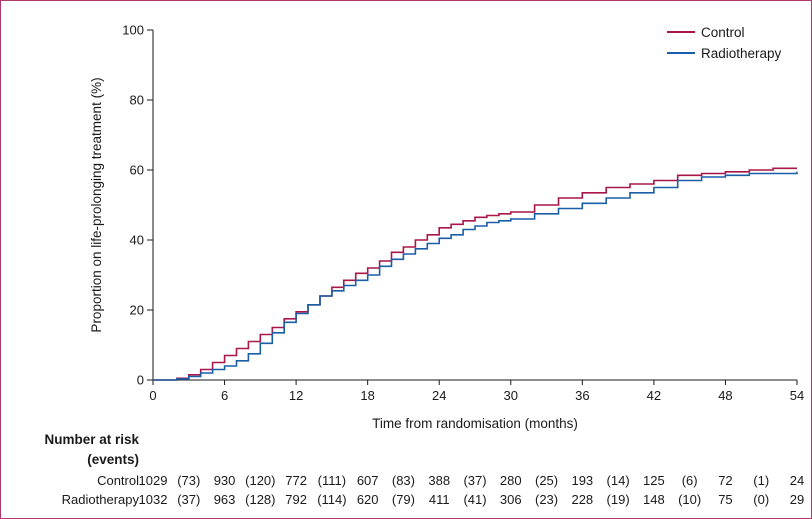 The image size is (812, 519). What do you see at coordinates (741, 53) in the screenshot?
I see `legend-label-radiotherapy: Radiotherapy` at bounding box center [741, 53].